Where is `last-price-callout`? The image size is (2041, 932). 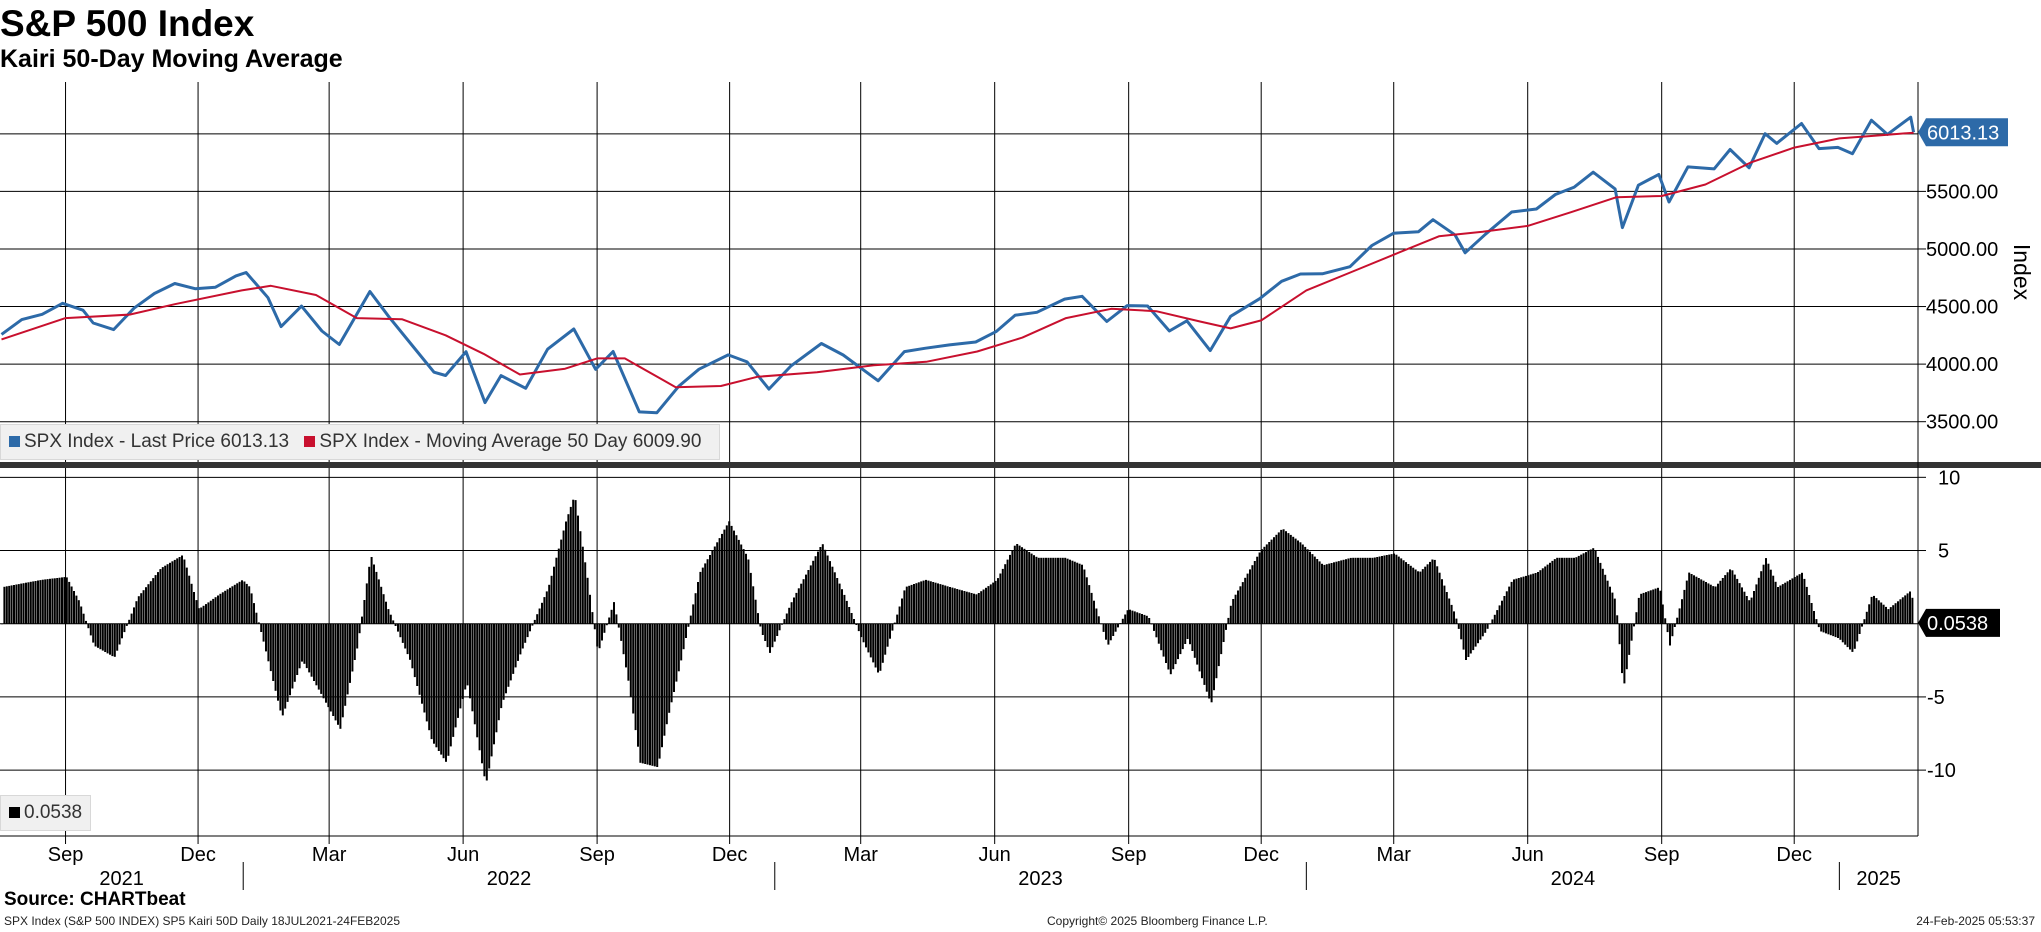 last-price-callout is located at coordinates (1963, 132).